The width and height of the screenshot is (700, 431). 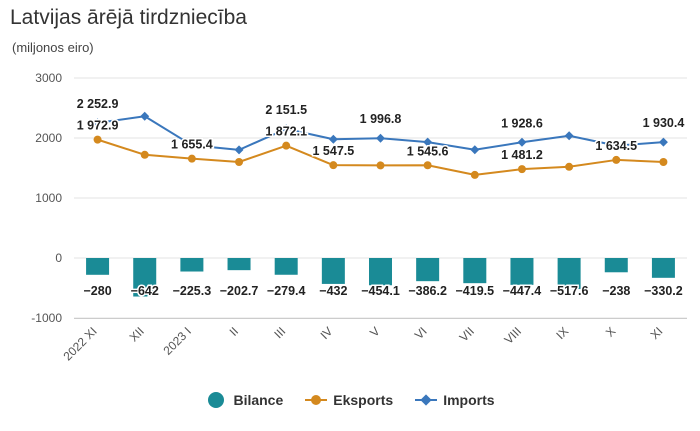 I want to click on x-tick-label: II, so click(x=234, y=331).